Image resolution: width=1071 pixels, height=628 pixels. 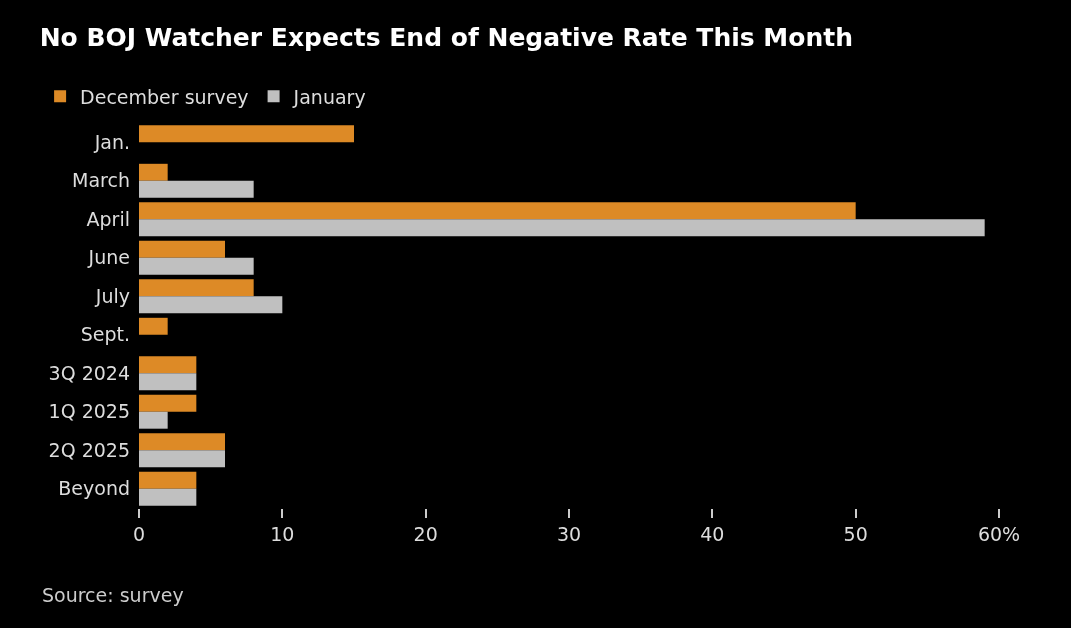 I want to click on x-tick-label: 20, so click(x=425, y=533).